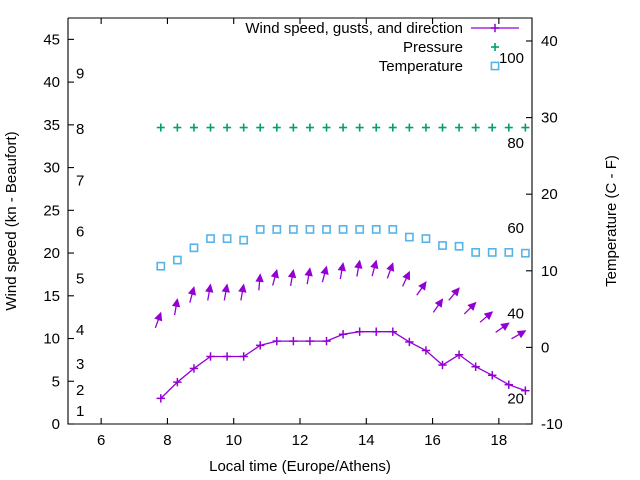  Describe the element at coordinates (515, 399) in the screenshot. I see `fahrenheit-label: 20` at that location.